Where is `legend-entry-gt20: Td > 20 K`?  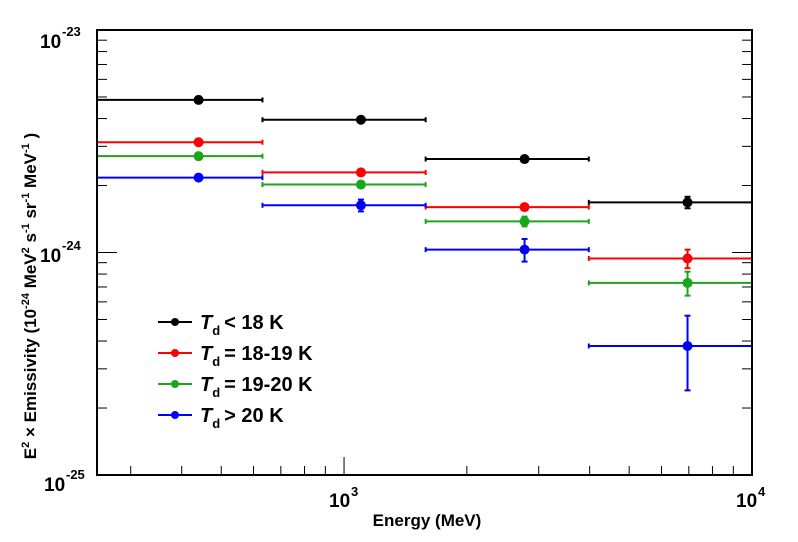
legend-entry-gt20: Td > 20 K is located at coordinates (221, 418).